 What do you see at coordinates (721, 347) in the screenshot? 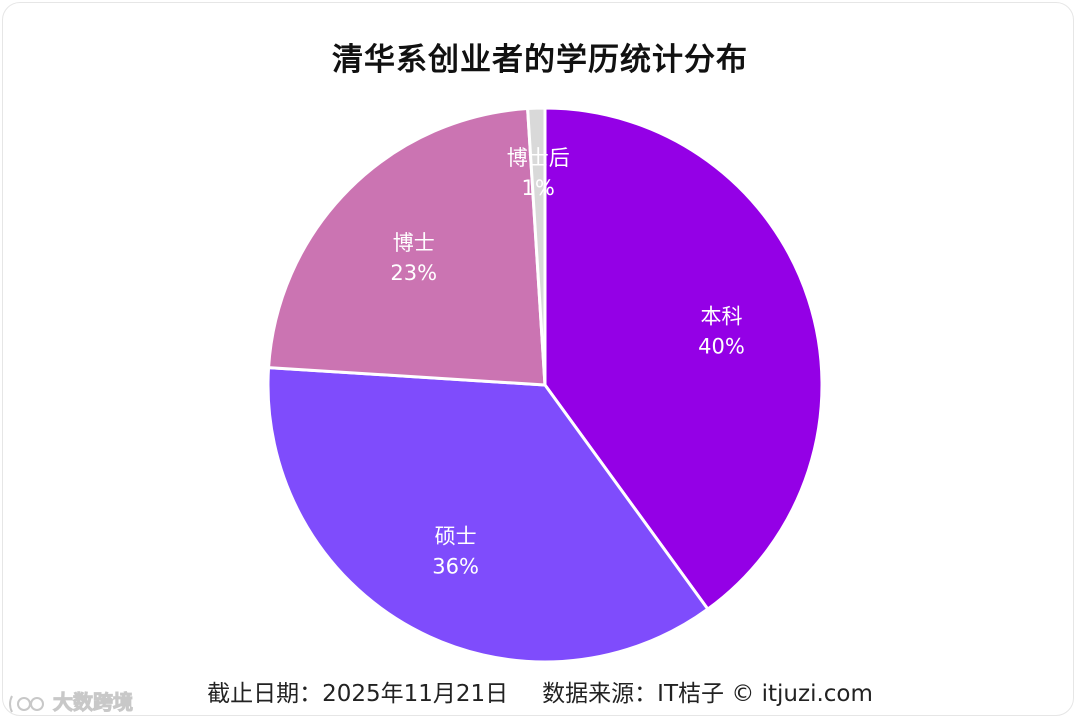
I see `slice-value-0: 40%` at bounding box center [721, 347].